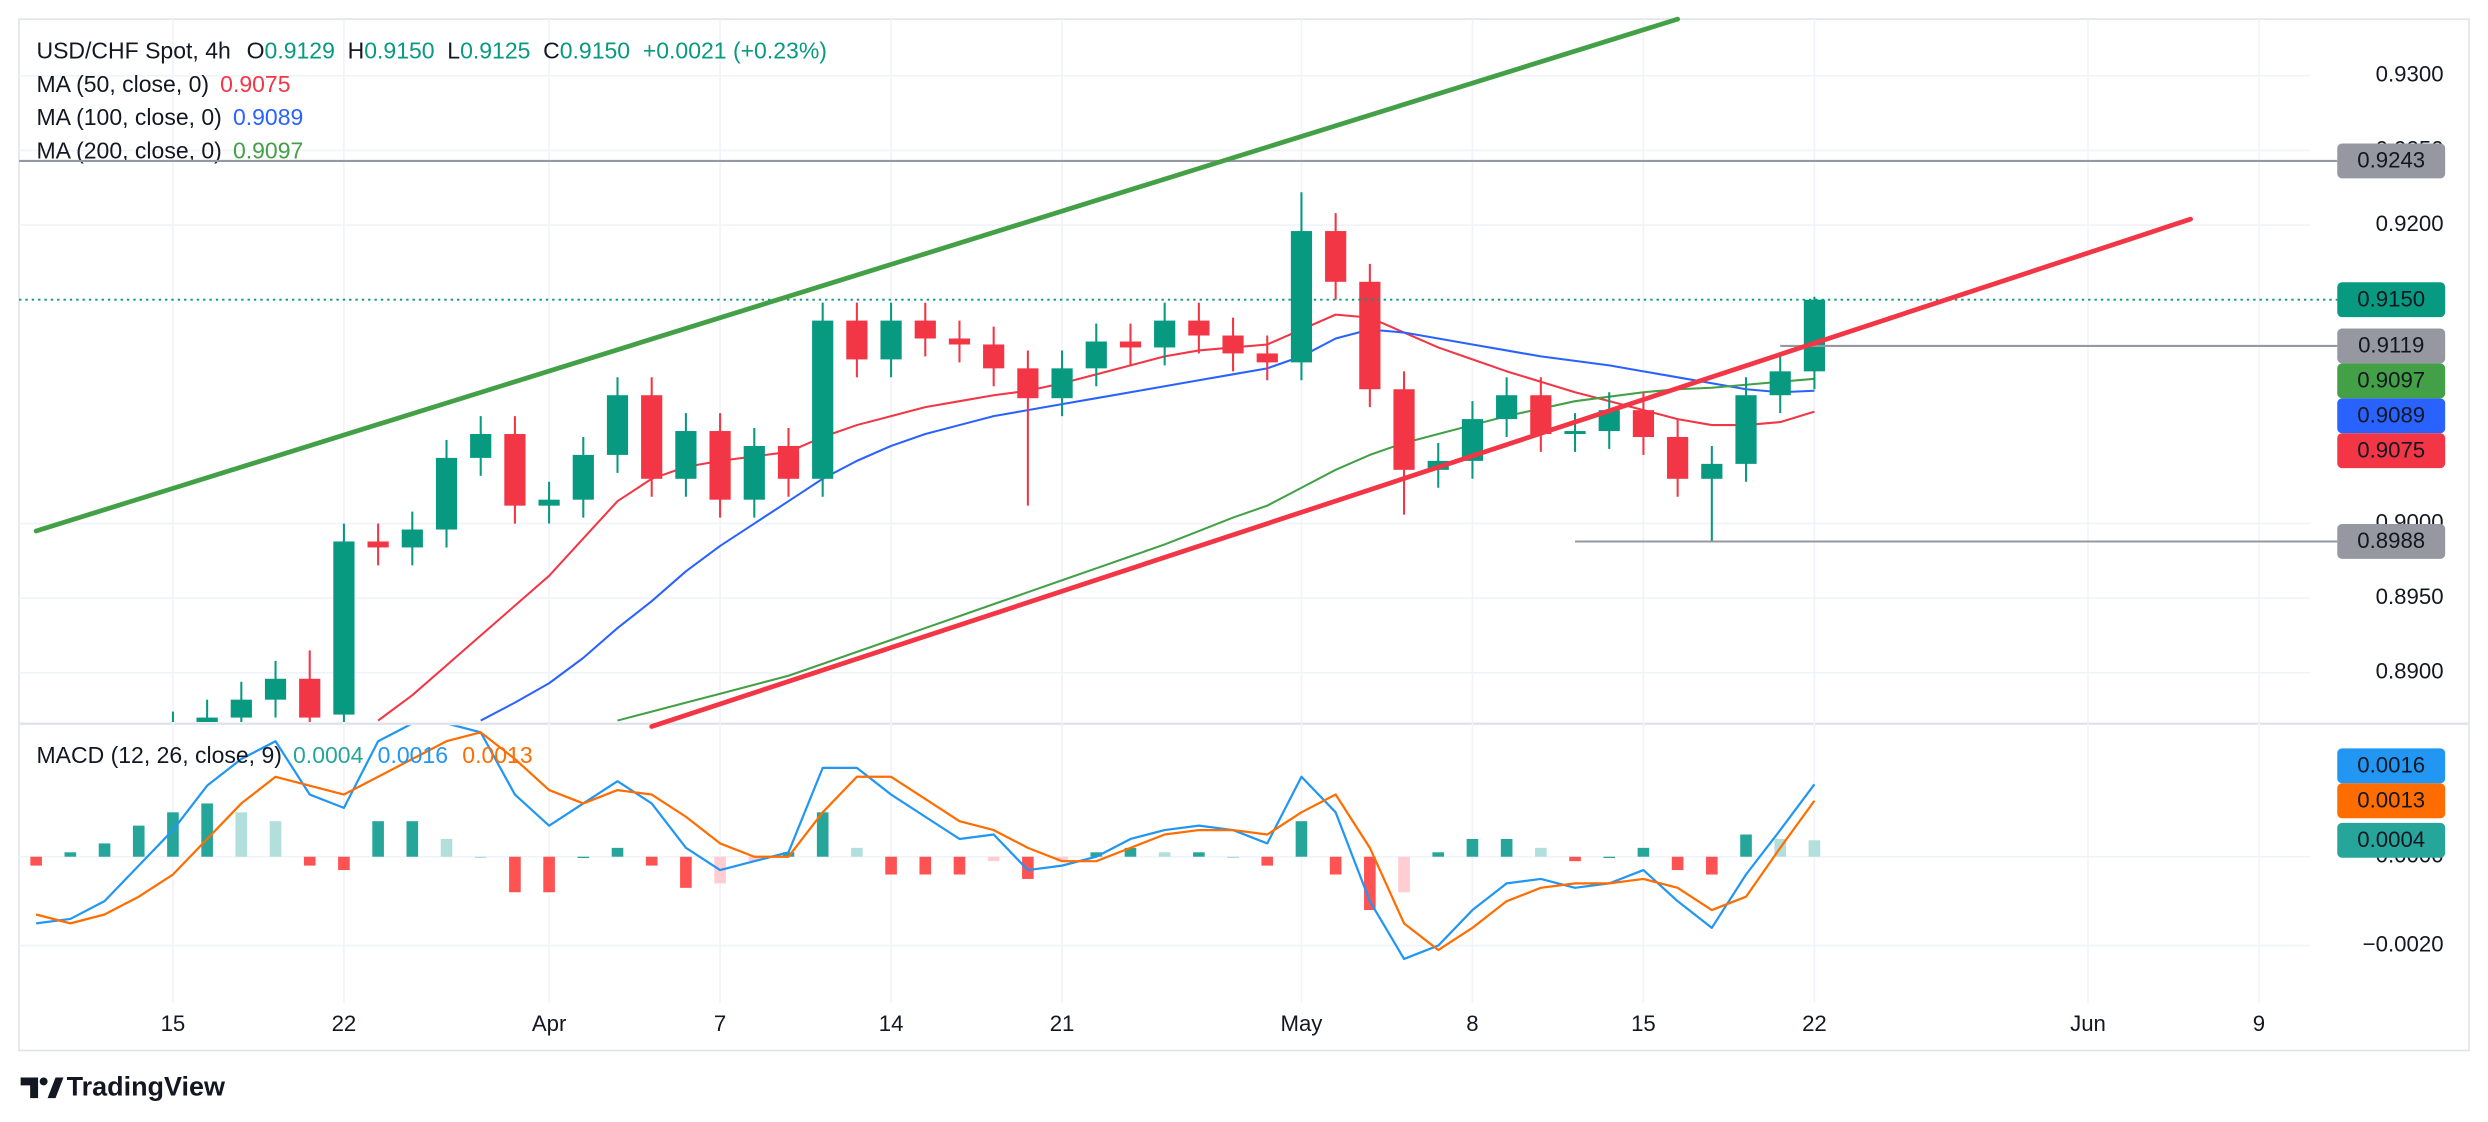 The width and height of the screenshot is (2488, 1122). Describe the element at coordinates (2410, 223) in the screenshot. I see `y-tick-label: 0.9200` at that location.